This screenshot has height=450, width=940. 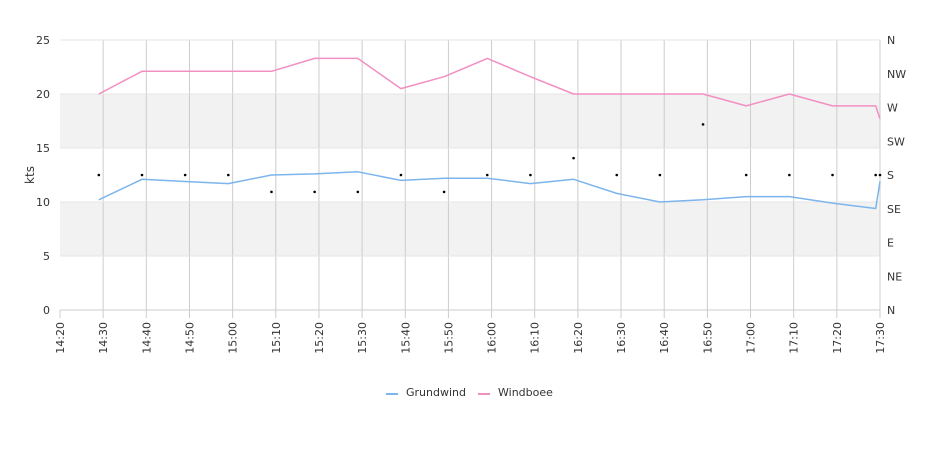 I want to click on direction-tick-label: E, so click(x=890, y=243).